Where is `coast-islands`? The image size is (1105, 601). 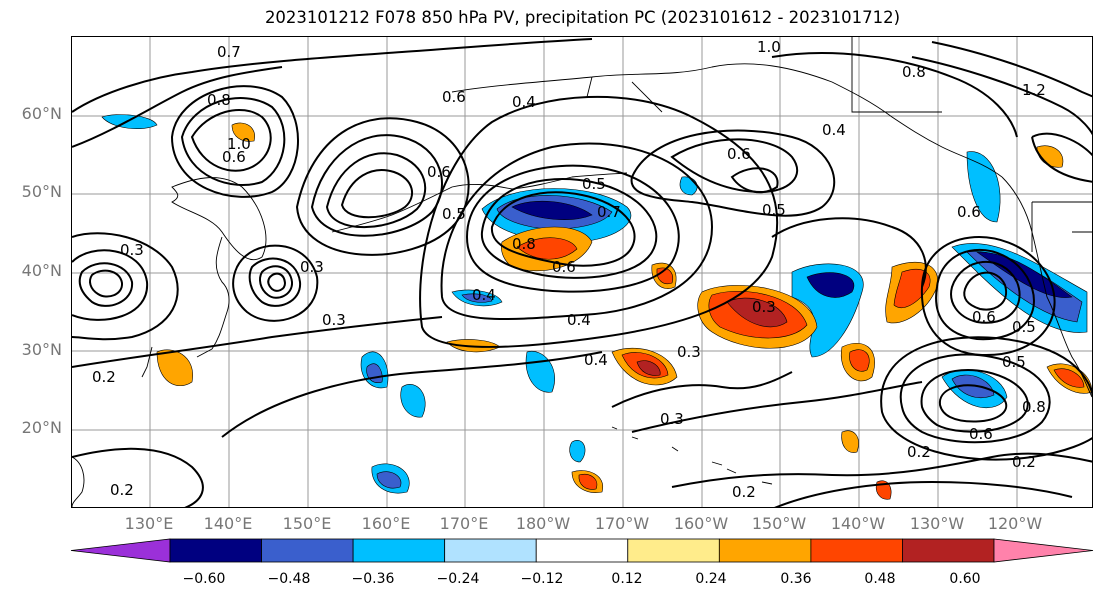
coast-islands is located at coordinates (692, 455).